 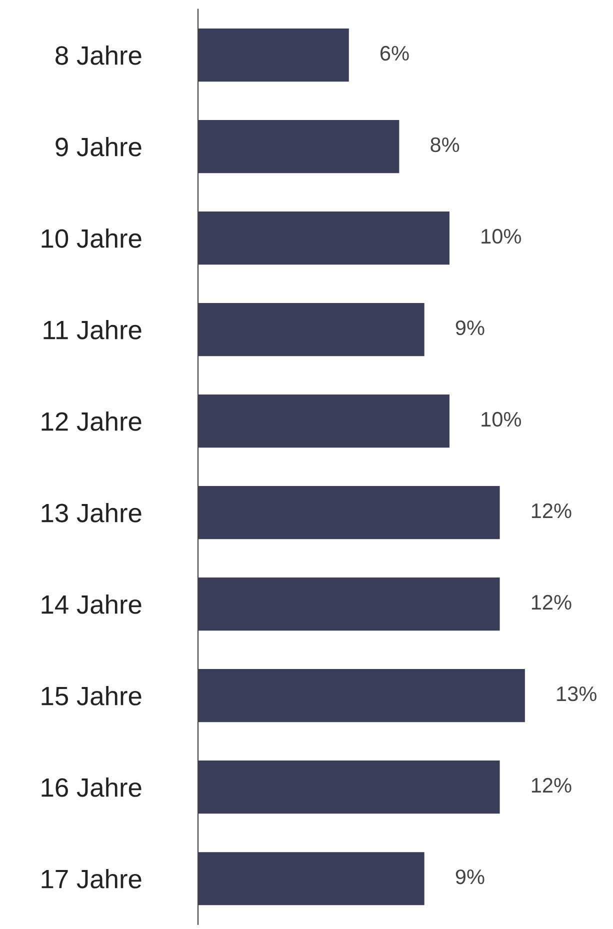 I want to click on y-tick-label: 17 Jahre, so click(x=92, y=878).